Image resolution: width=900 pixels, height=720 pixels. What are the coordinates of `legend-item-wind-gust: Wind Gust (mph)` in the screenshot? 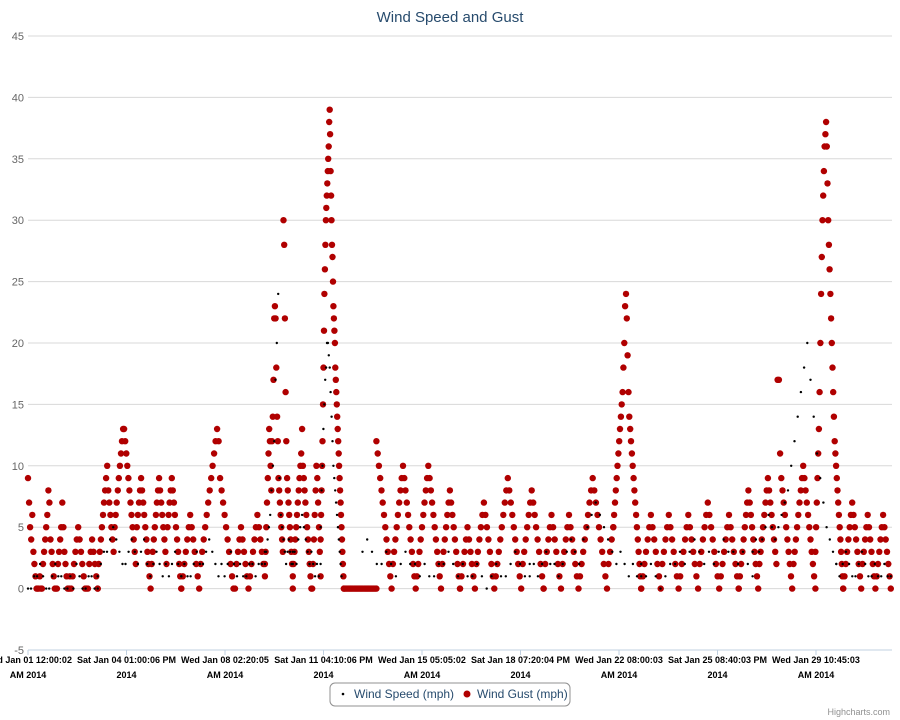 It's located at (515, 694).